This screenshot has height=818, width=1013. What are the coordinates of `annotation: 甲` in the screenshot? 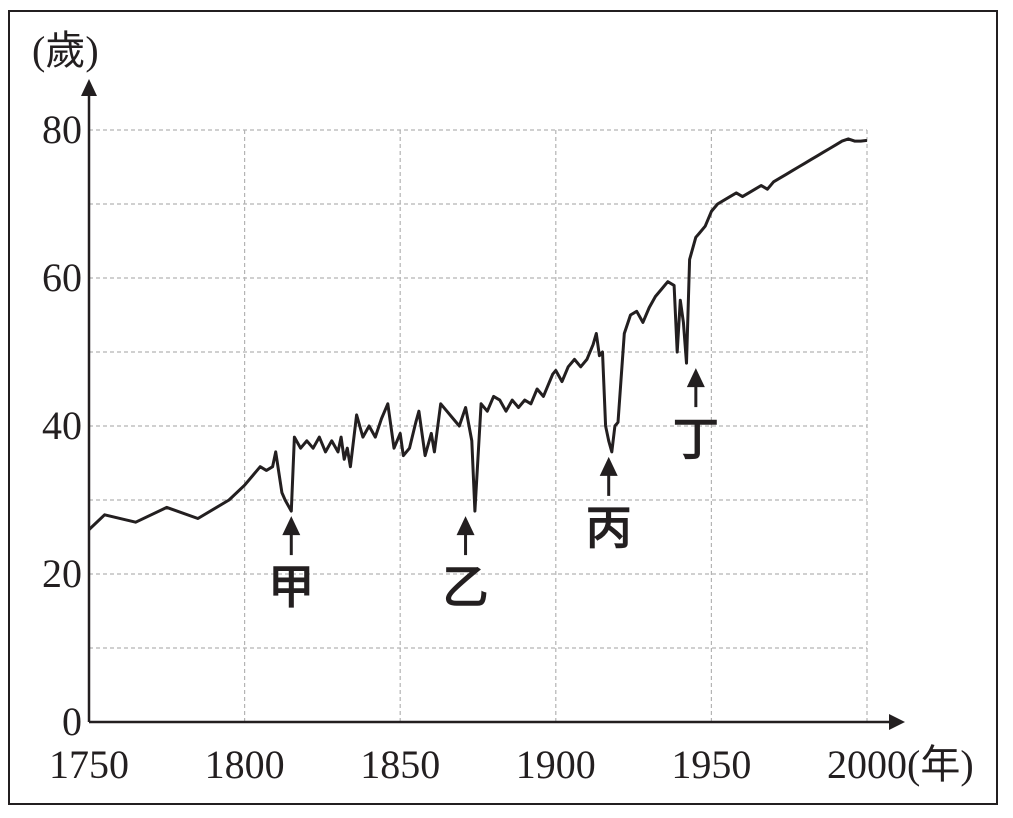 It's located at (291, 565).